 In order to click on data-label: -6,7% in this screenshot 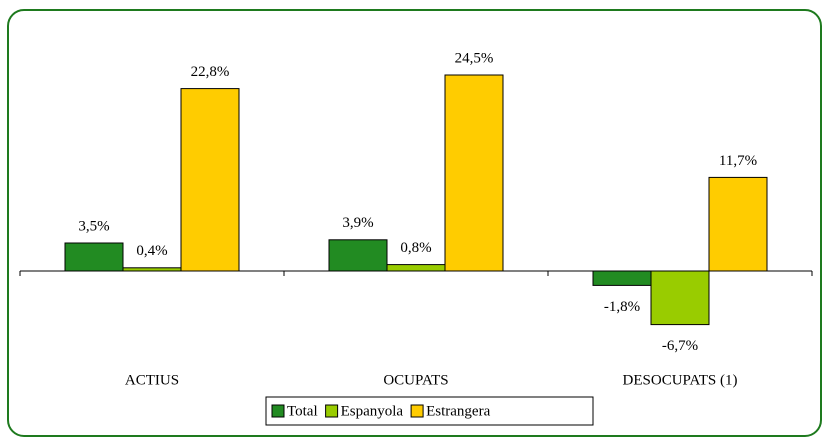, I will do `click(680, 346)`.